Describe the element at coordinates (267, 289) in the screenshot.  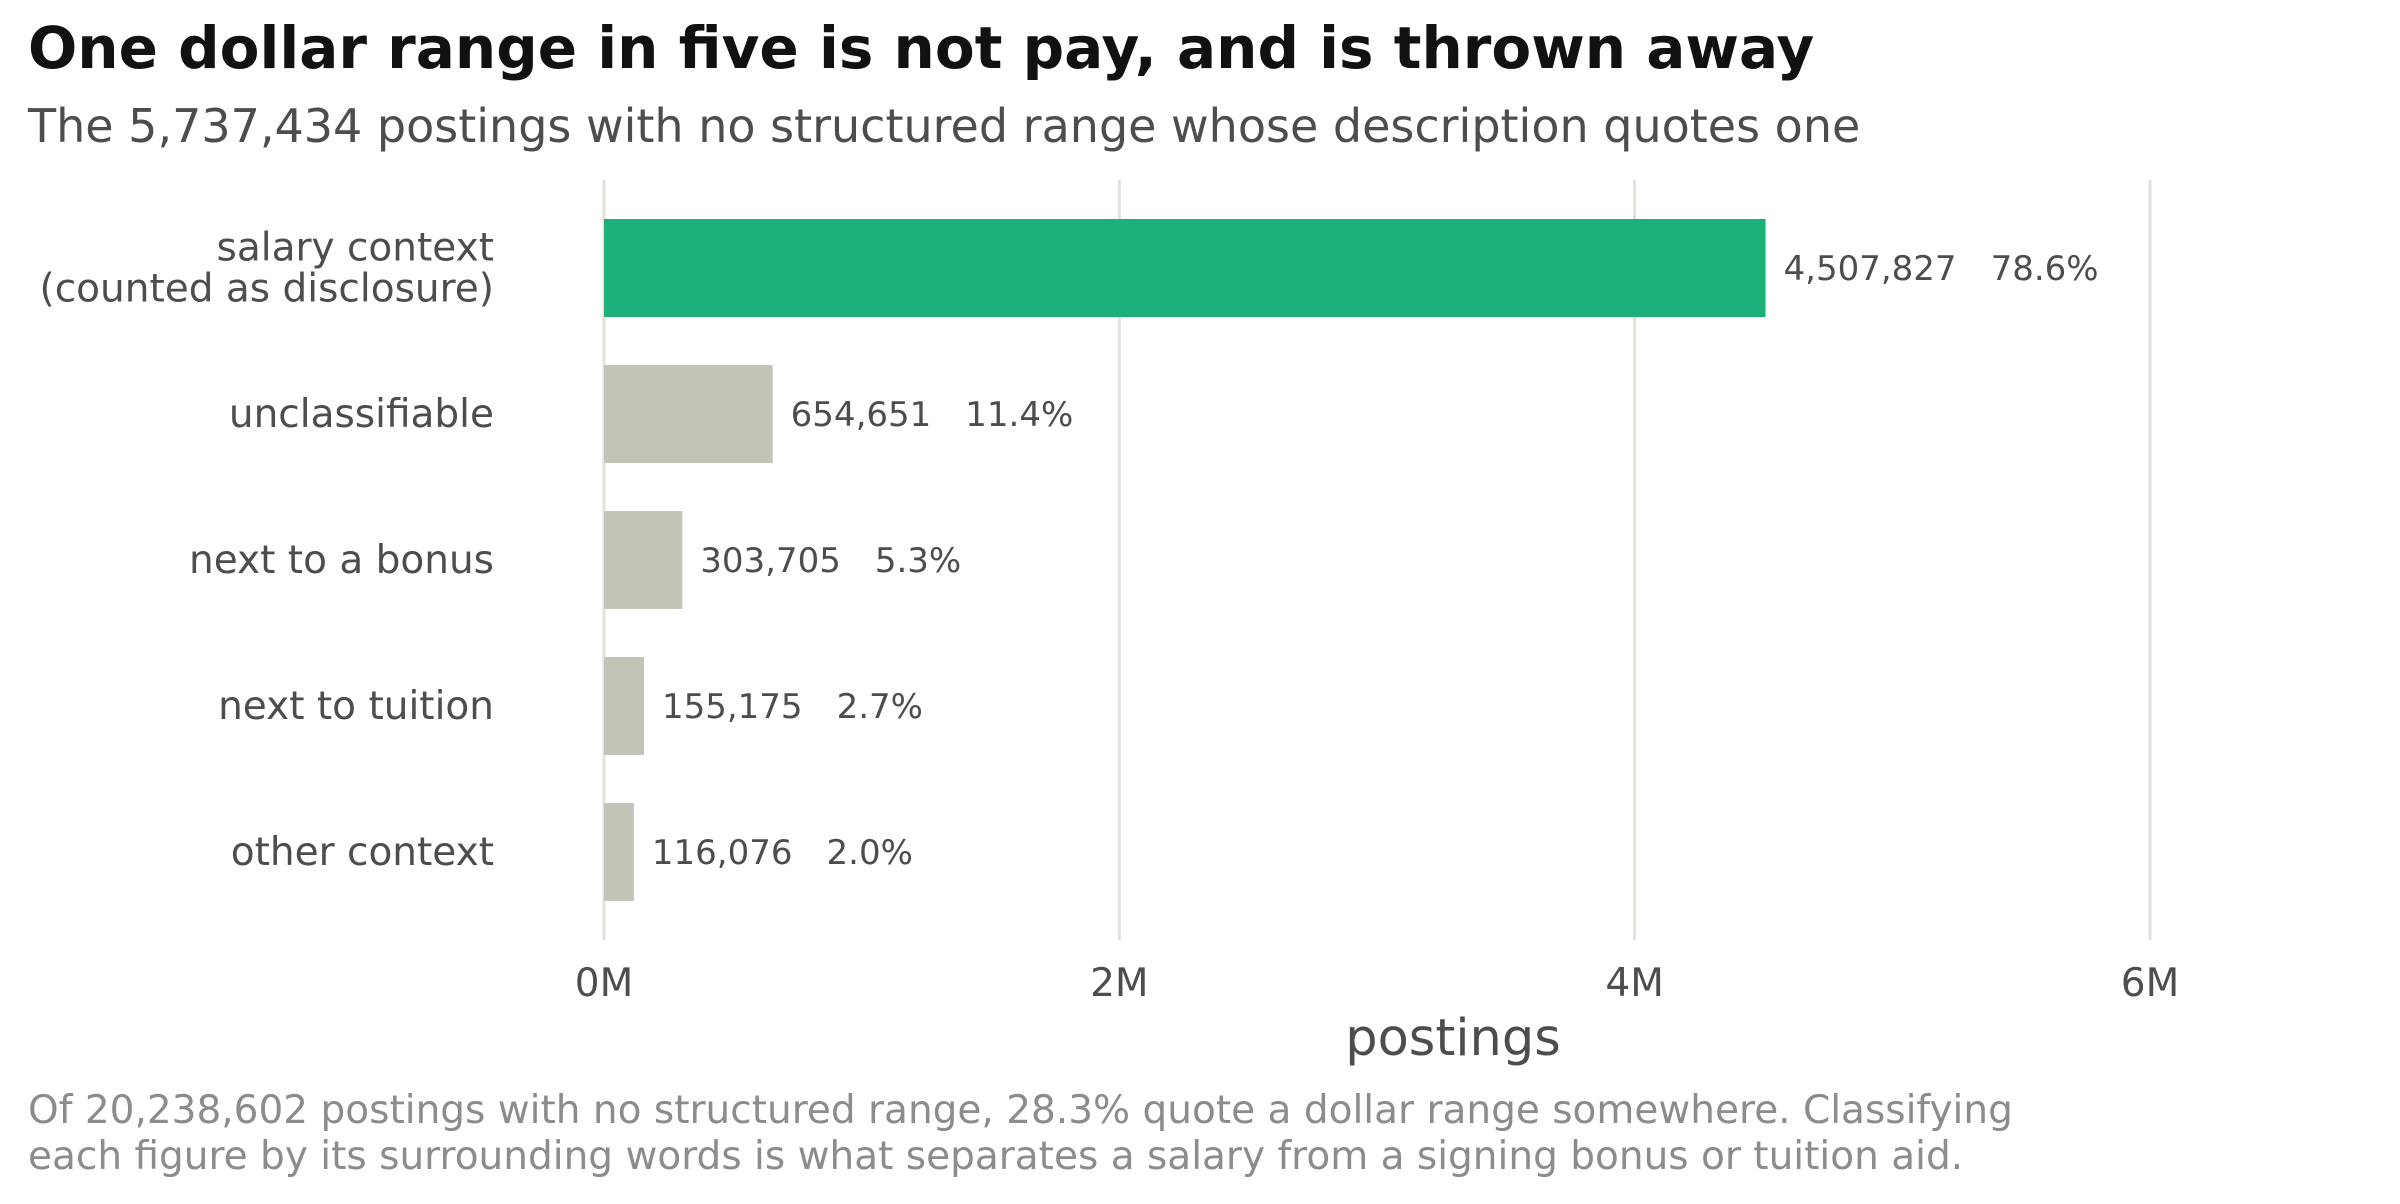
I see `category-label-0-line-1: (counted as disclosure)` at that location.